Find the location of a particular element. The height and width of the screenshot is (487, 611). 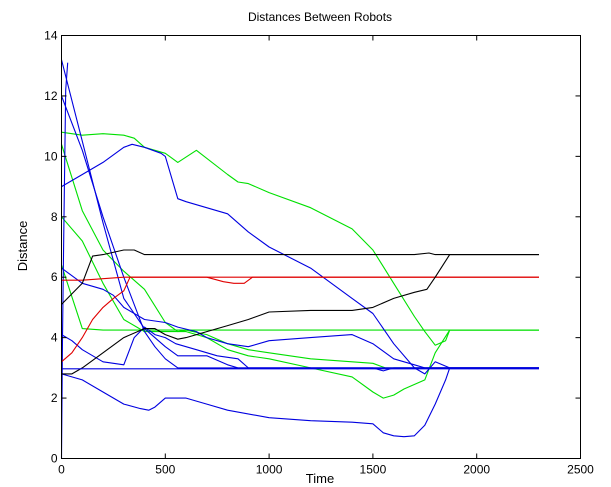

y-tick-label-4: 8 is located at coordinates (54, 217).